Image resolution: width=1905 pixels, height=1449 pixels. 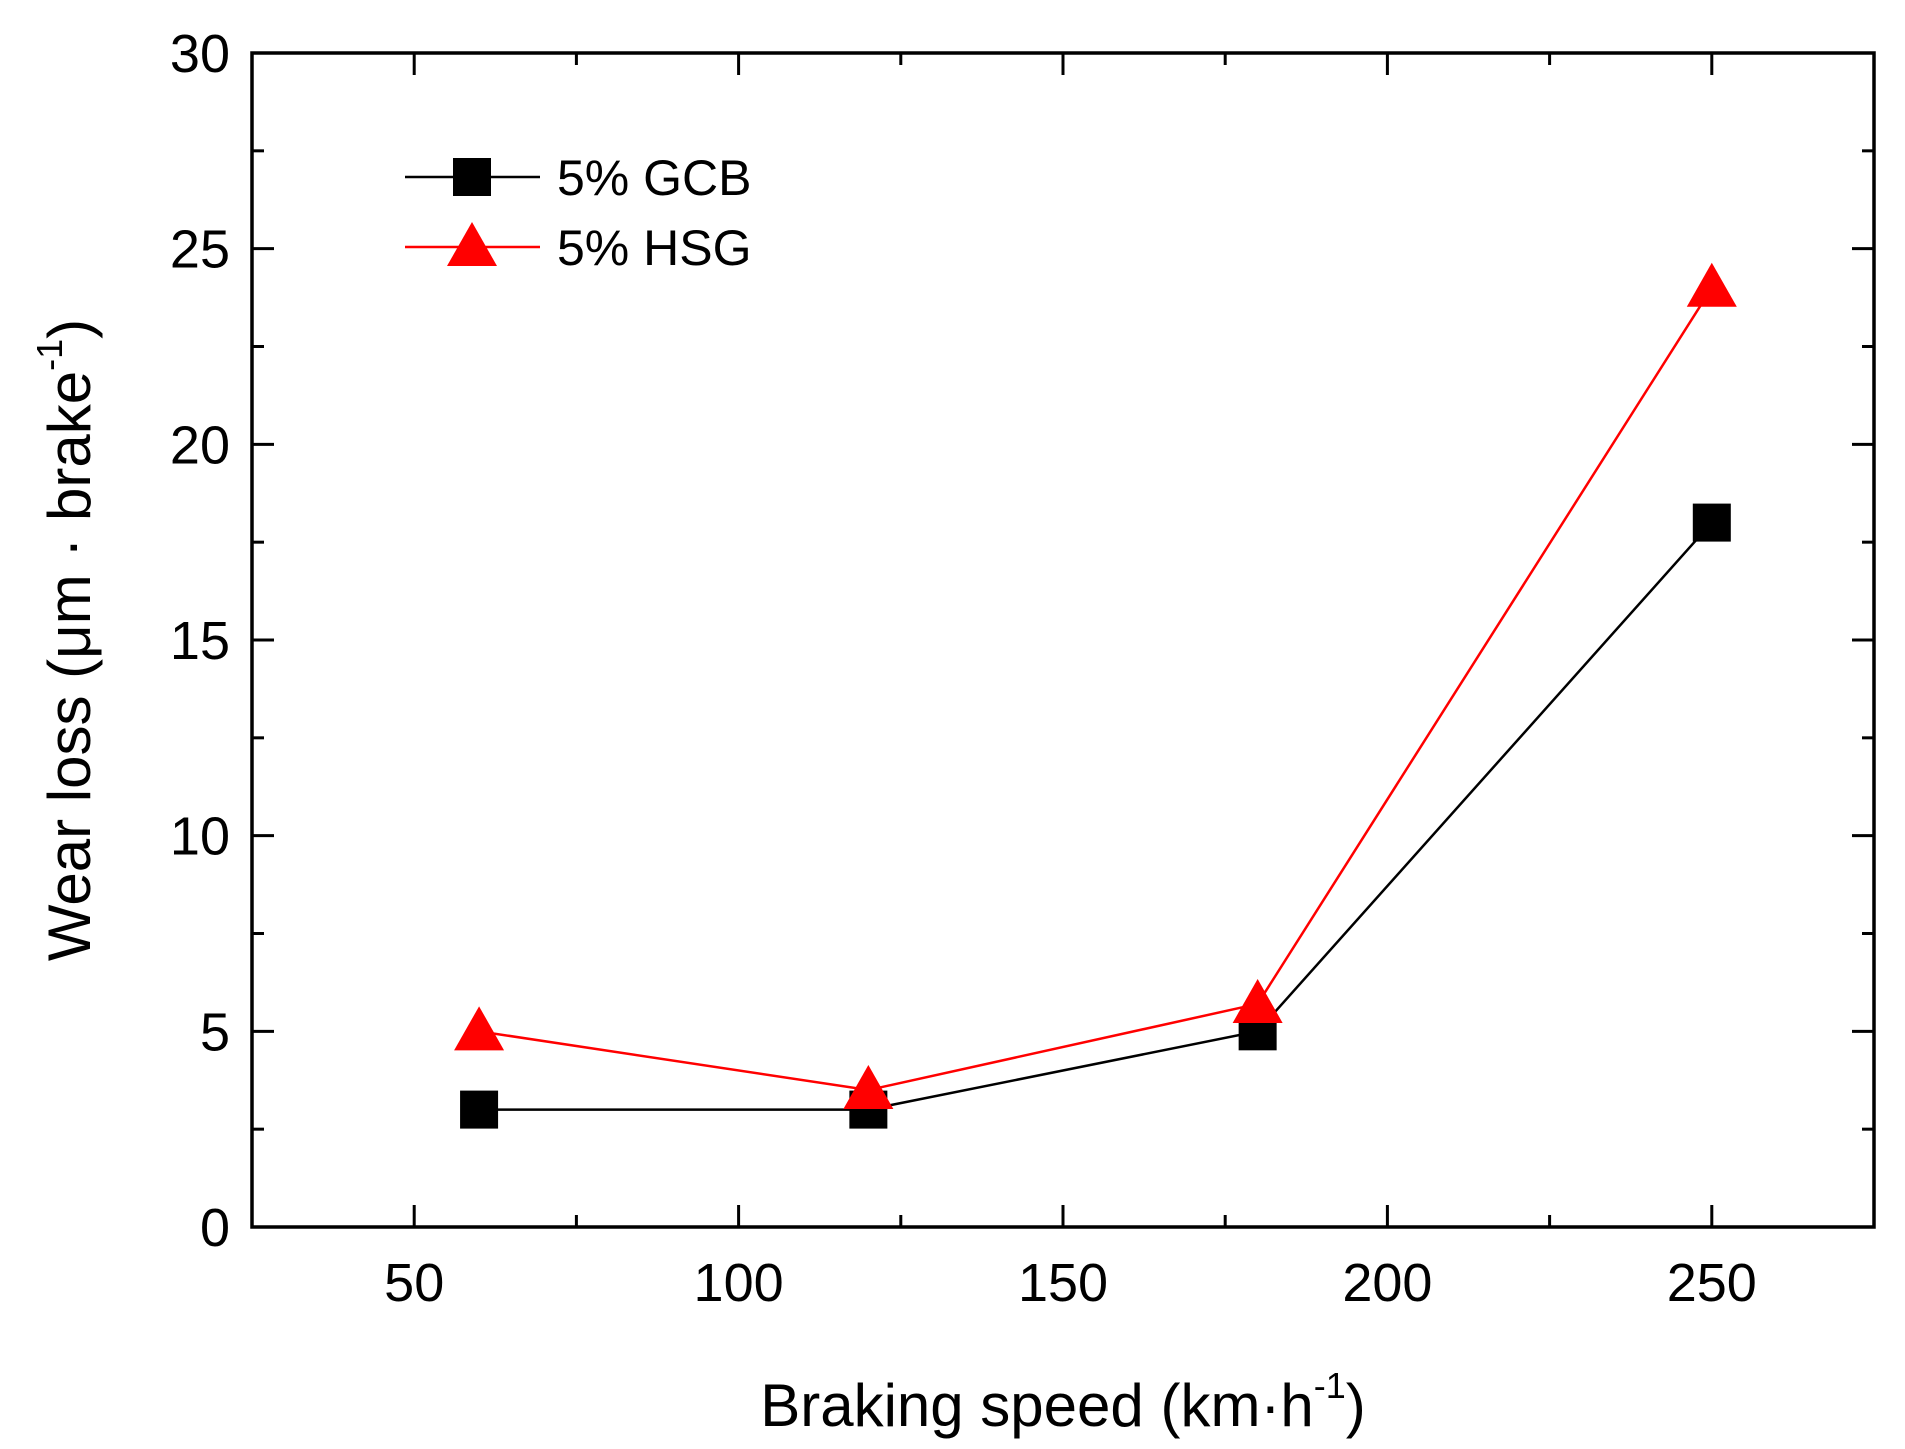 I want to click on legend-label: 5% HSG, so click(x=654, y=248).